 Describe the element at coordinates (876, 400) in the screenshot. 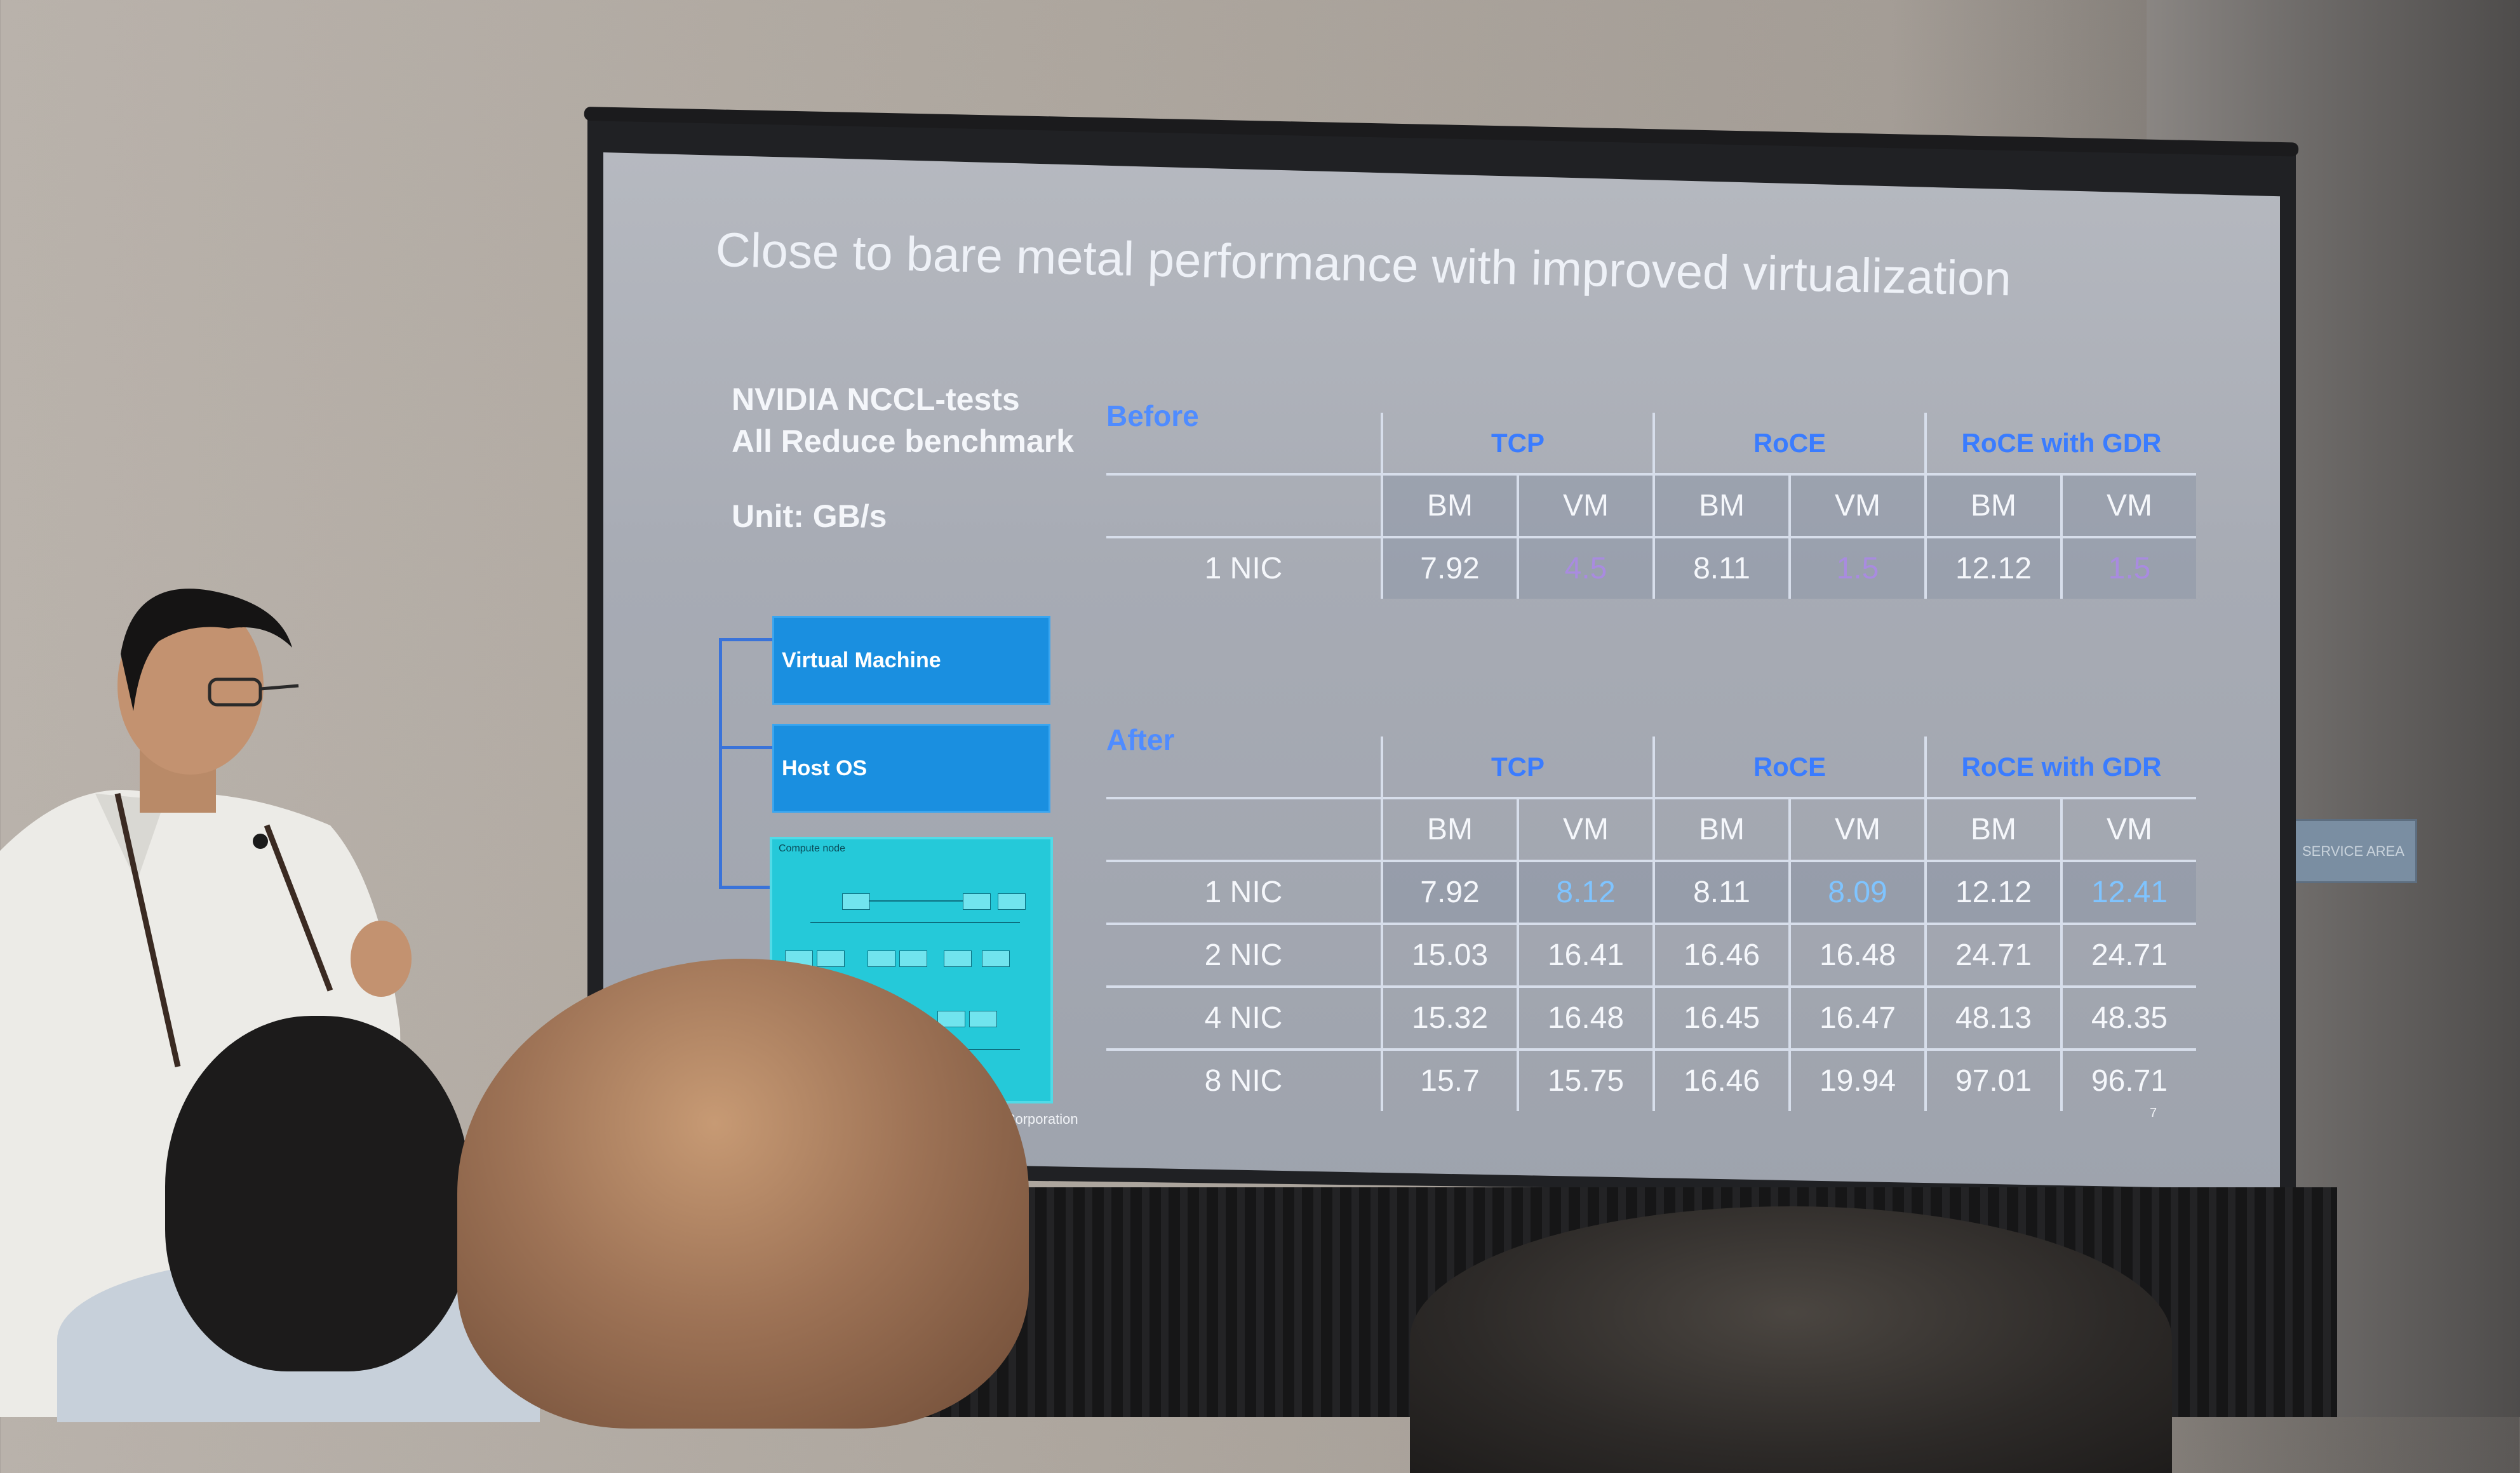

I see `benchmark-name: NVIDIA NCCL-tests` at that location.